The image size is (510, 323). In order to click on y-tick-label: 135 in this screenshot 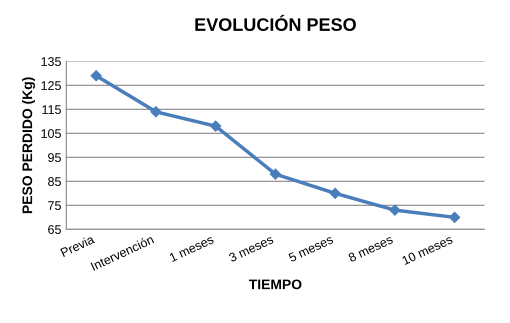, I will do `click(51, 61)`.